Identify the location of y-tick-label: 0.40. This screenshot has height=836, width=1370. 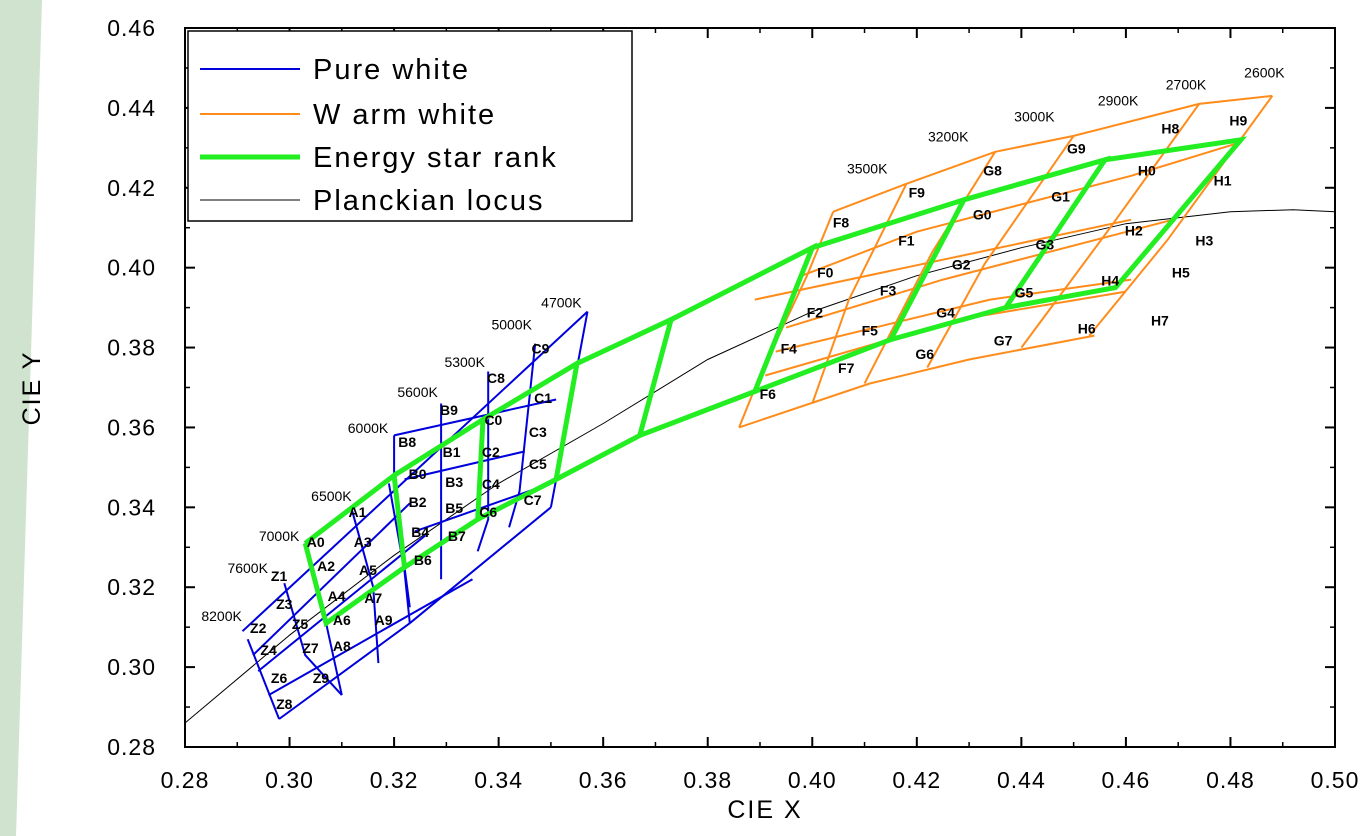
(131, 268).